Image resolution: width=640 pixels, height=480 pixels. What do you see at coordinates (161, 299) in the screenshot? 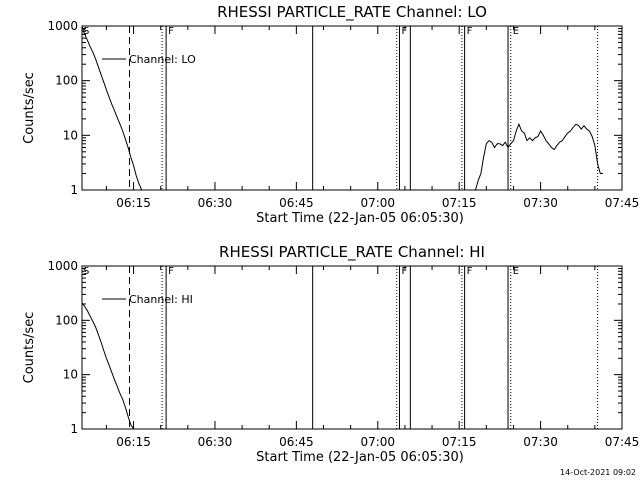
I see `legend-label: Channel: HI` at bounding box center [161, 299].